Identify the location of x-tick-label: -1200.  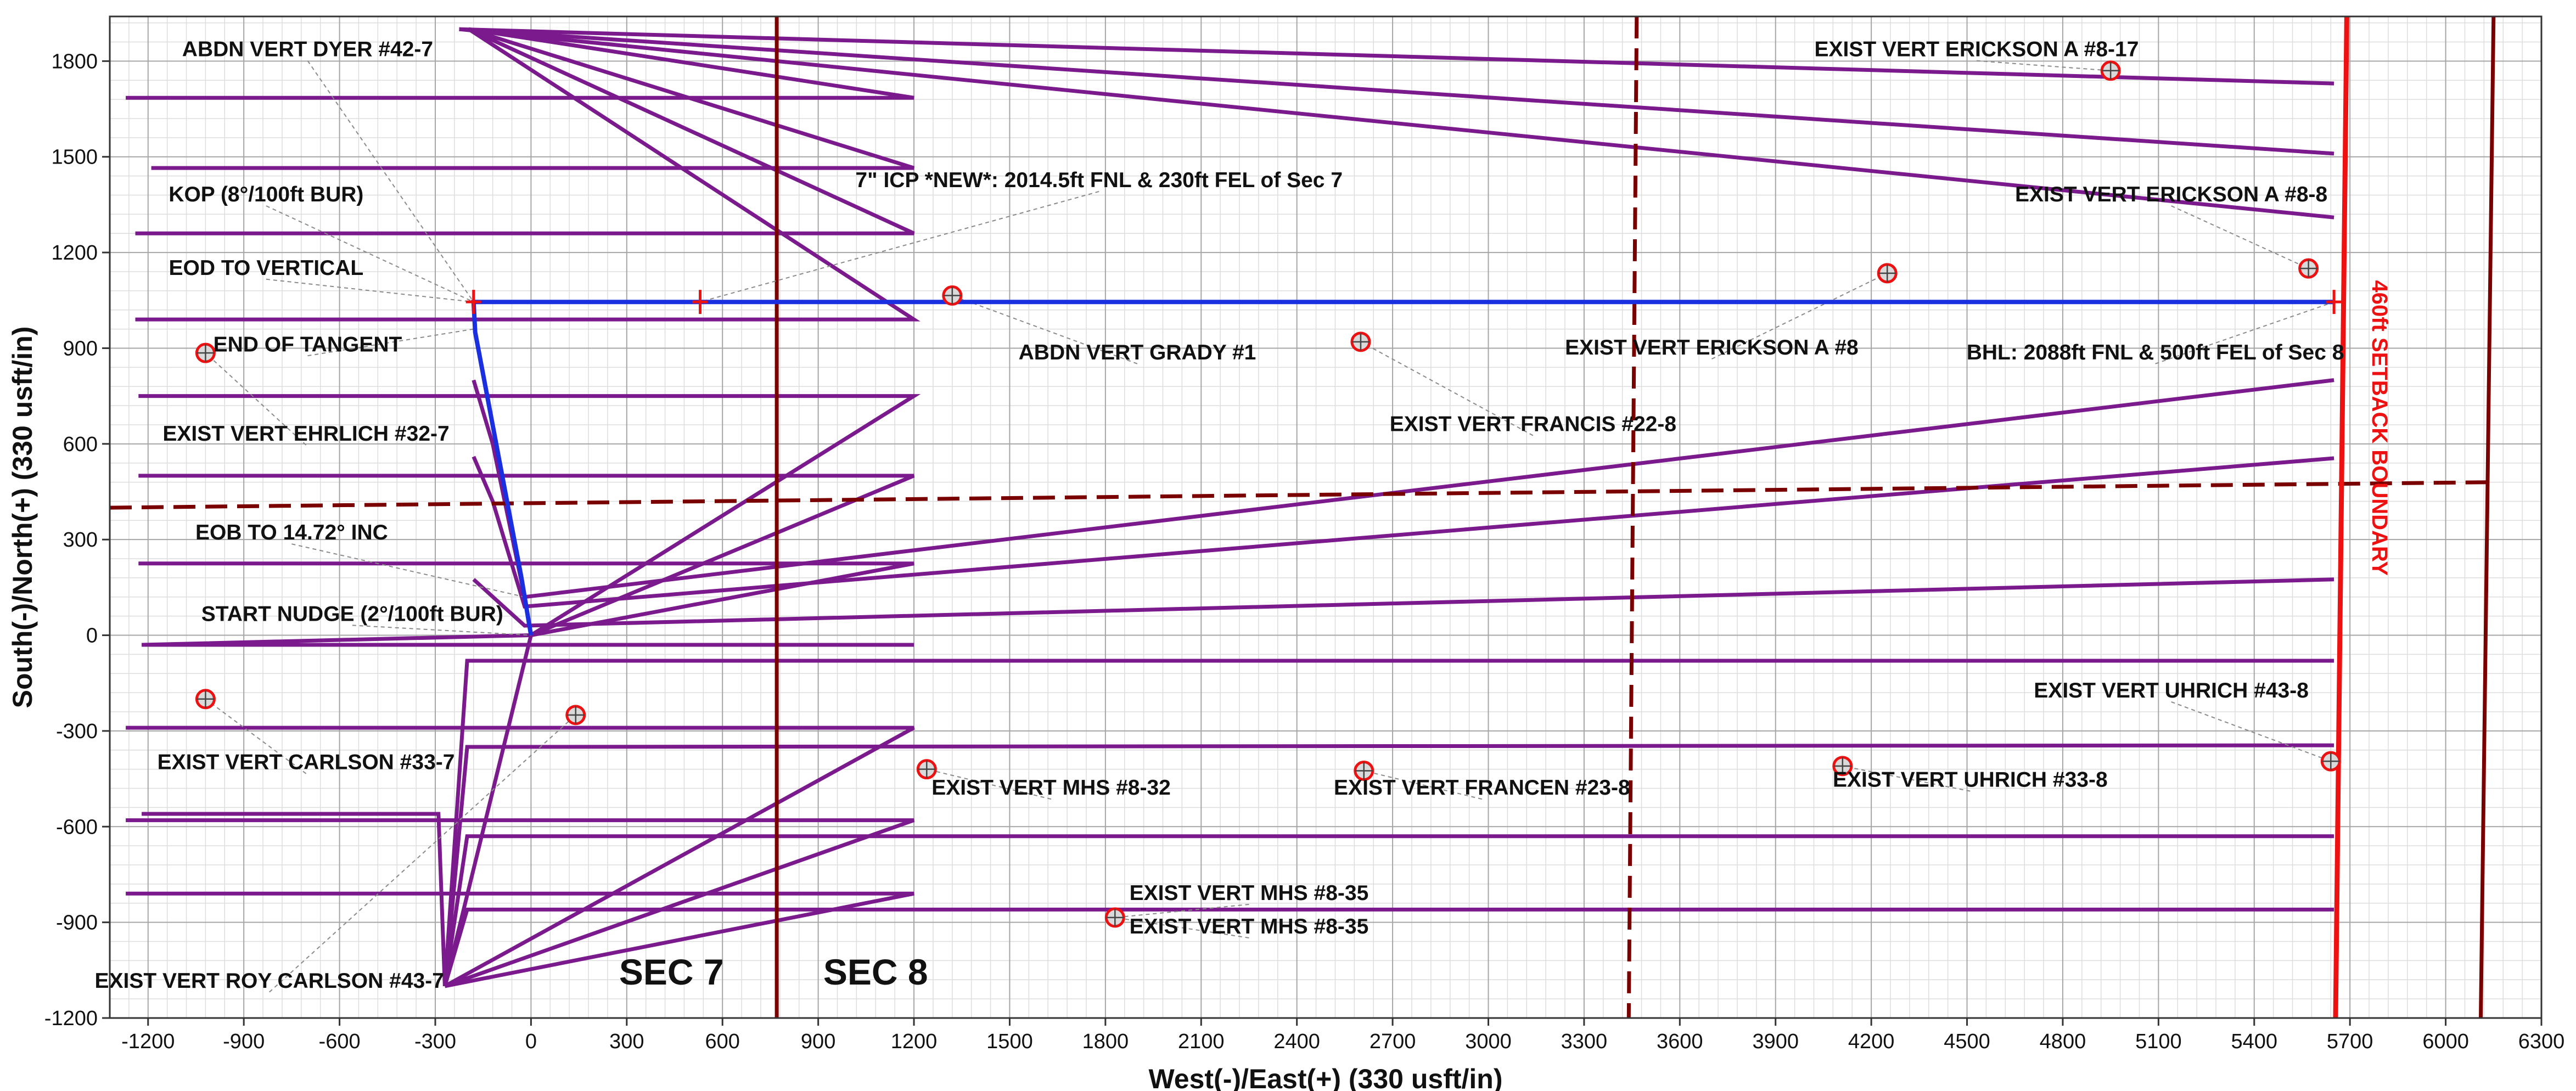
(148, 1041).